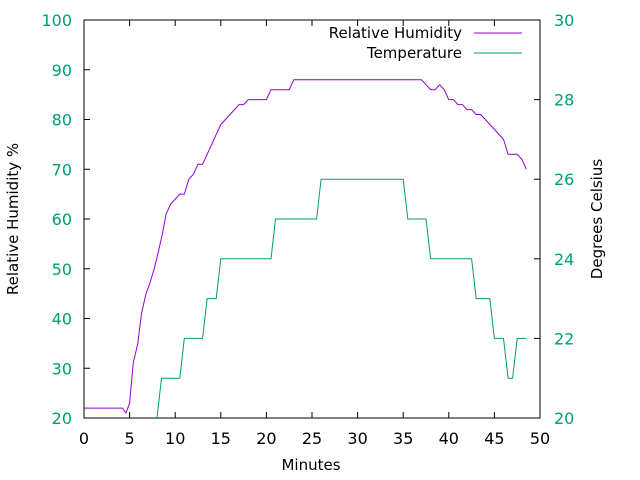 The image size is (640, 480). I want to click on x-tick-label: 0, so click(84, 438).